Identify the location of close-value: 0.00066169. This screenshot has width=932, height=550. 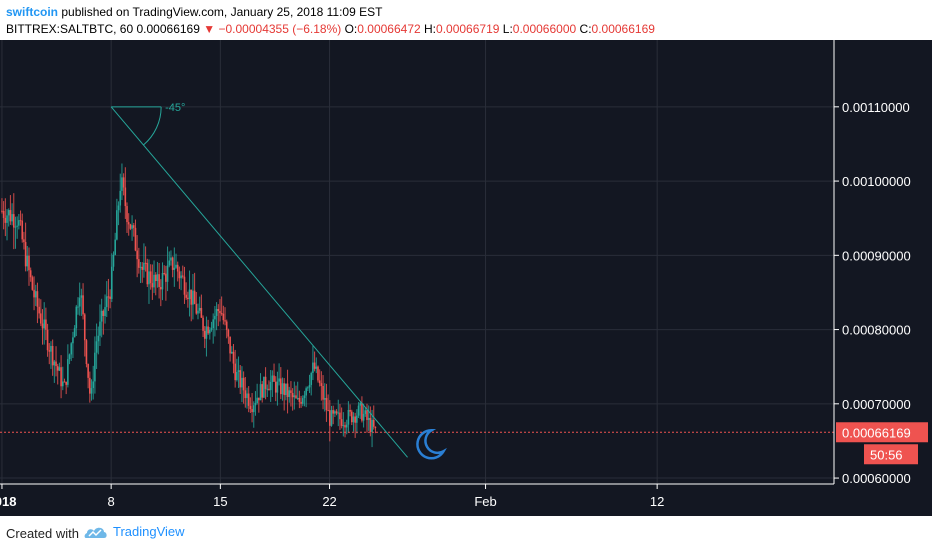
(623, 29).